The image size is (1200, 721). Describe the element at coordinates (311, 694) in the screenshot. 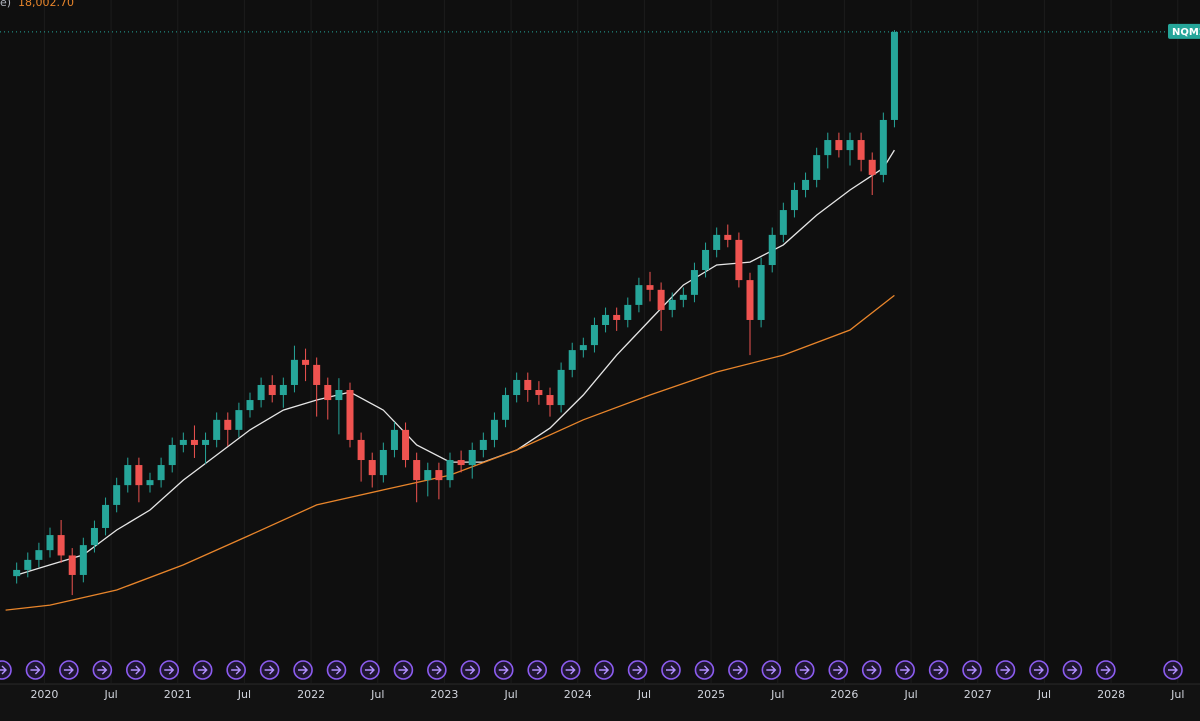

I see `x-tick-label: 2022` at that location.